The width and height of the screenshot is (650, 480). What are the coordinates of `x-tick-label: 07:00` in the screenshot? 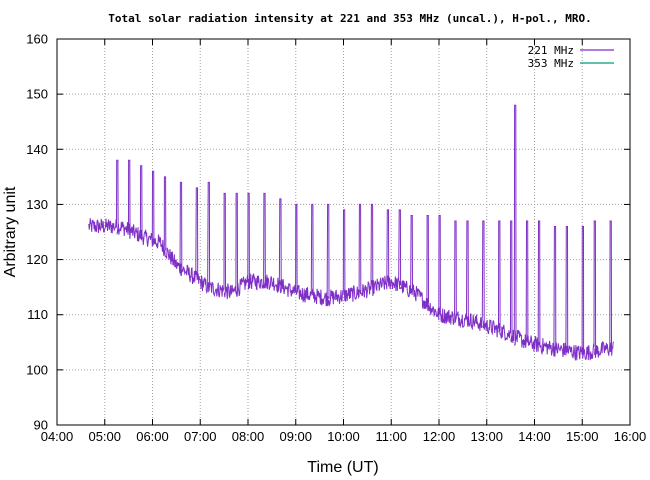 It's located at (200, 436).